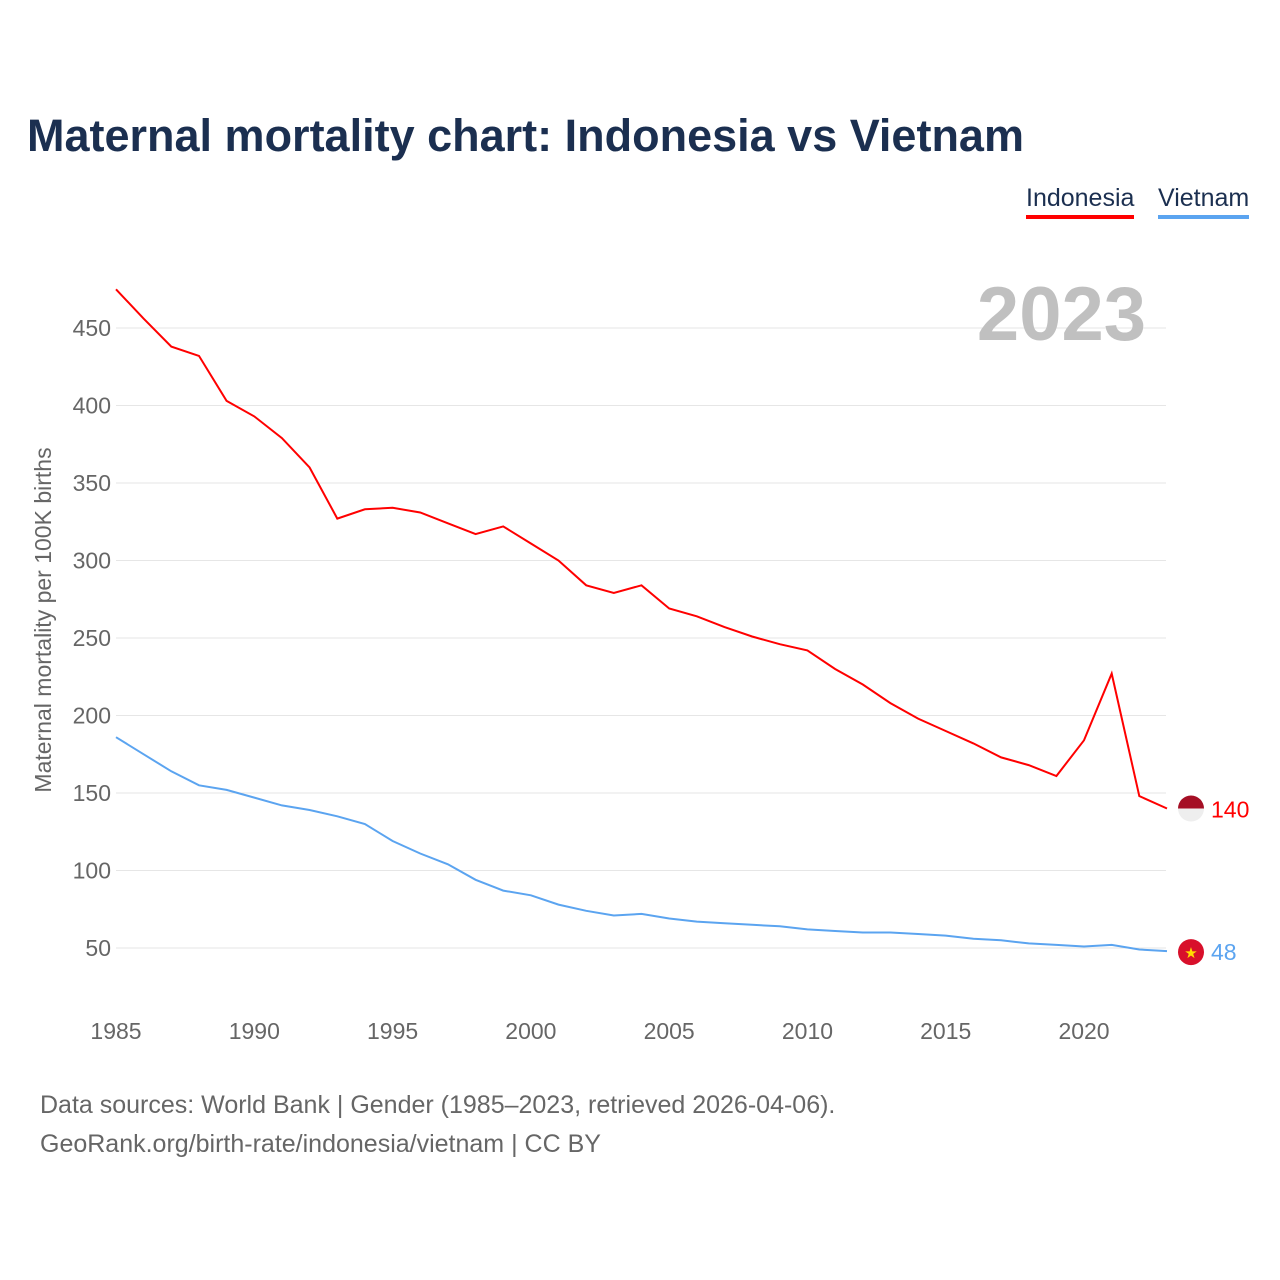  I want to click on y-tick-label: 400, so click(92, 406).